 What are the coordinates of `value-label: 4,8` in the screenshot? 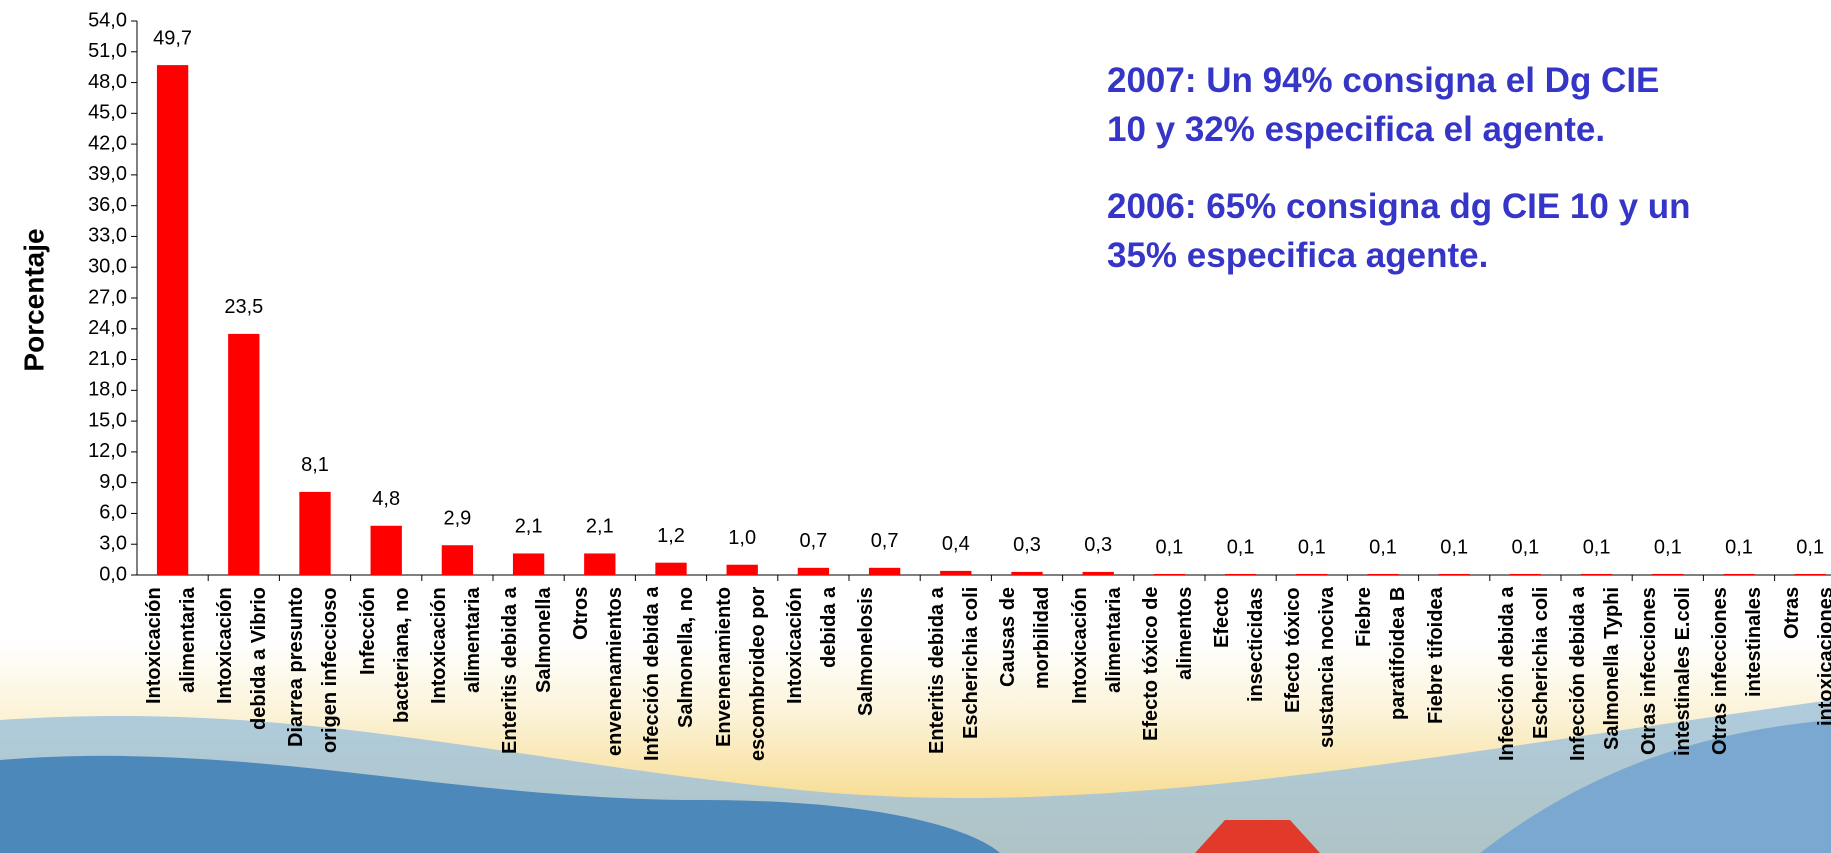 It's located at (386, 499).